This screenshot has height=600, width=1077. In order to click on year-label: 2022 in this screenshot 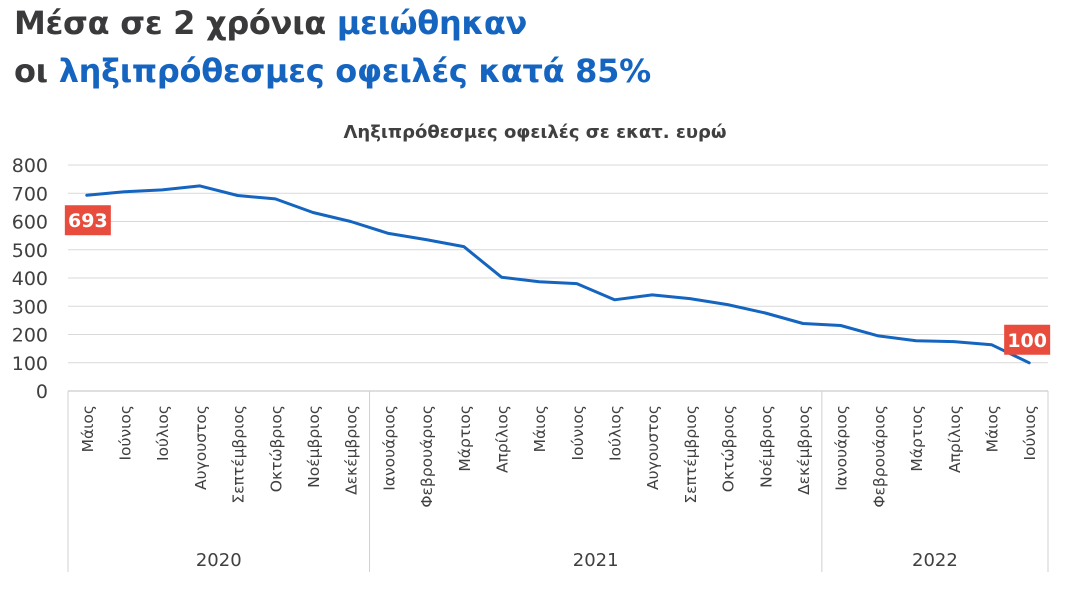, I will do `click(935, 560)`.